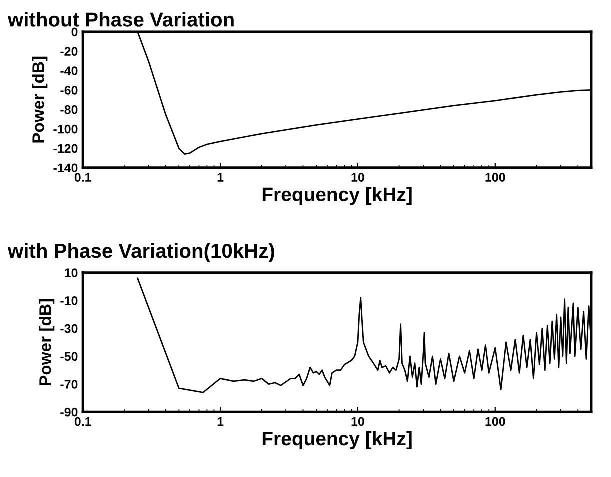  I want to click on y-tick-label: -90, so click(69, 412).